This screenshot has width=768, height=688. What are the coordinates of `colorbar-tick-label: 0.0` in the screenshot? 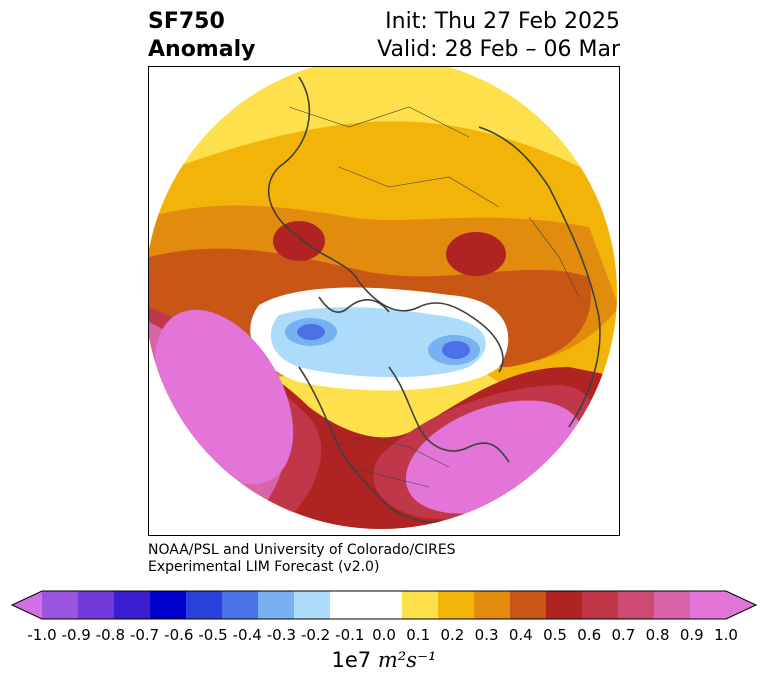 It's located at (384, 635).